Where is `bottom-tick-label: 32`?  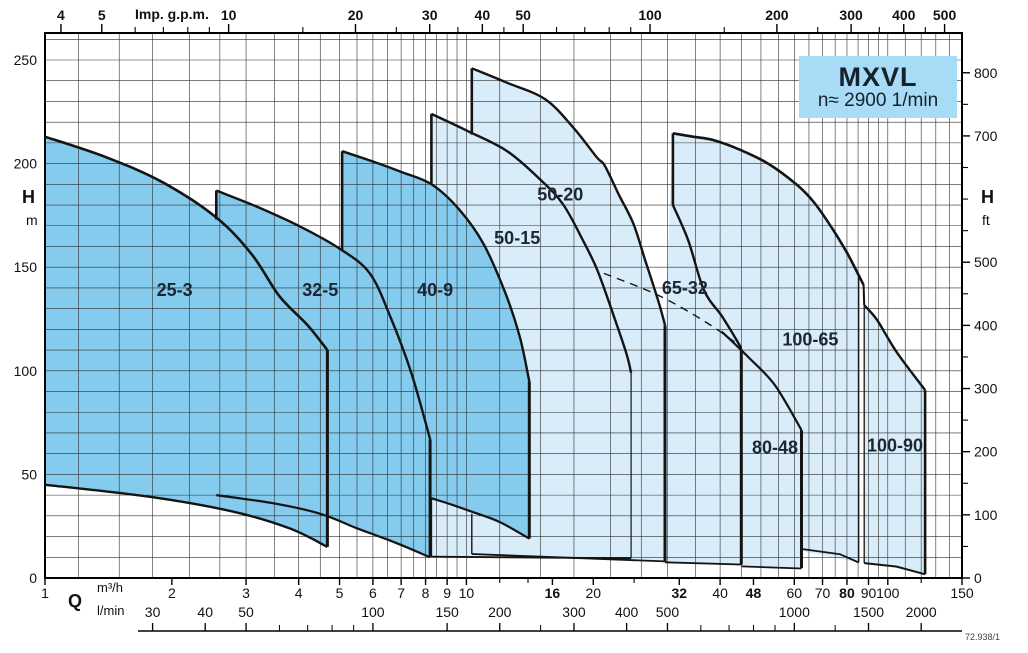
bottom-tick-label: 32 is located at coordinates (679, 593).